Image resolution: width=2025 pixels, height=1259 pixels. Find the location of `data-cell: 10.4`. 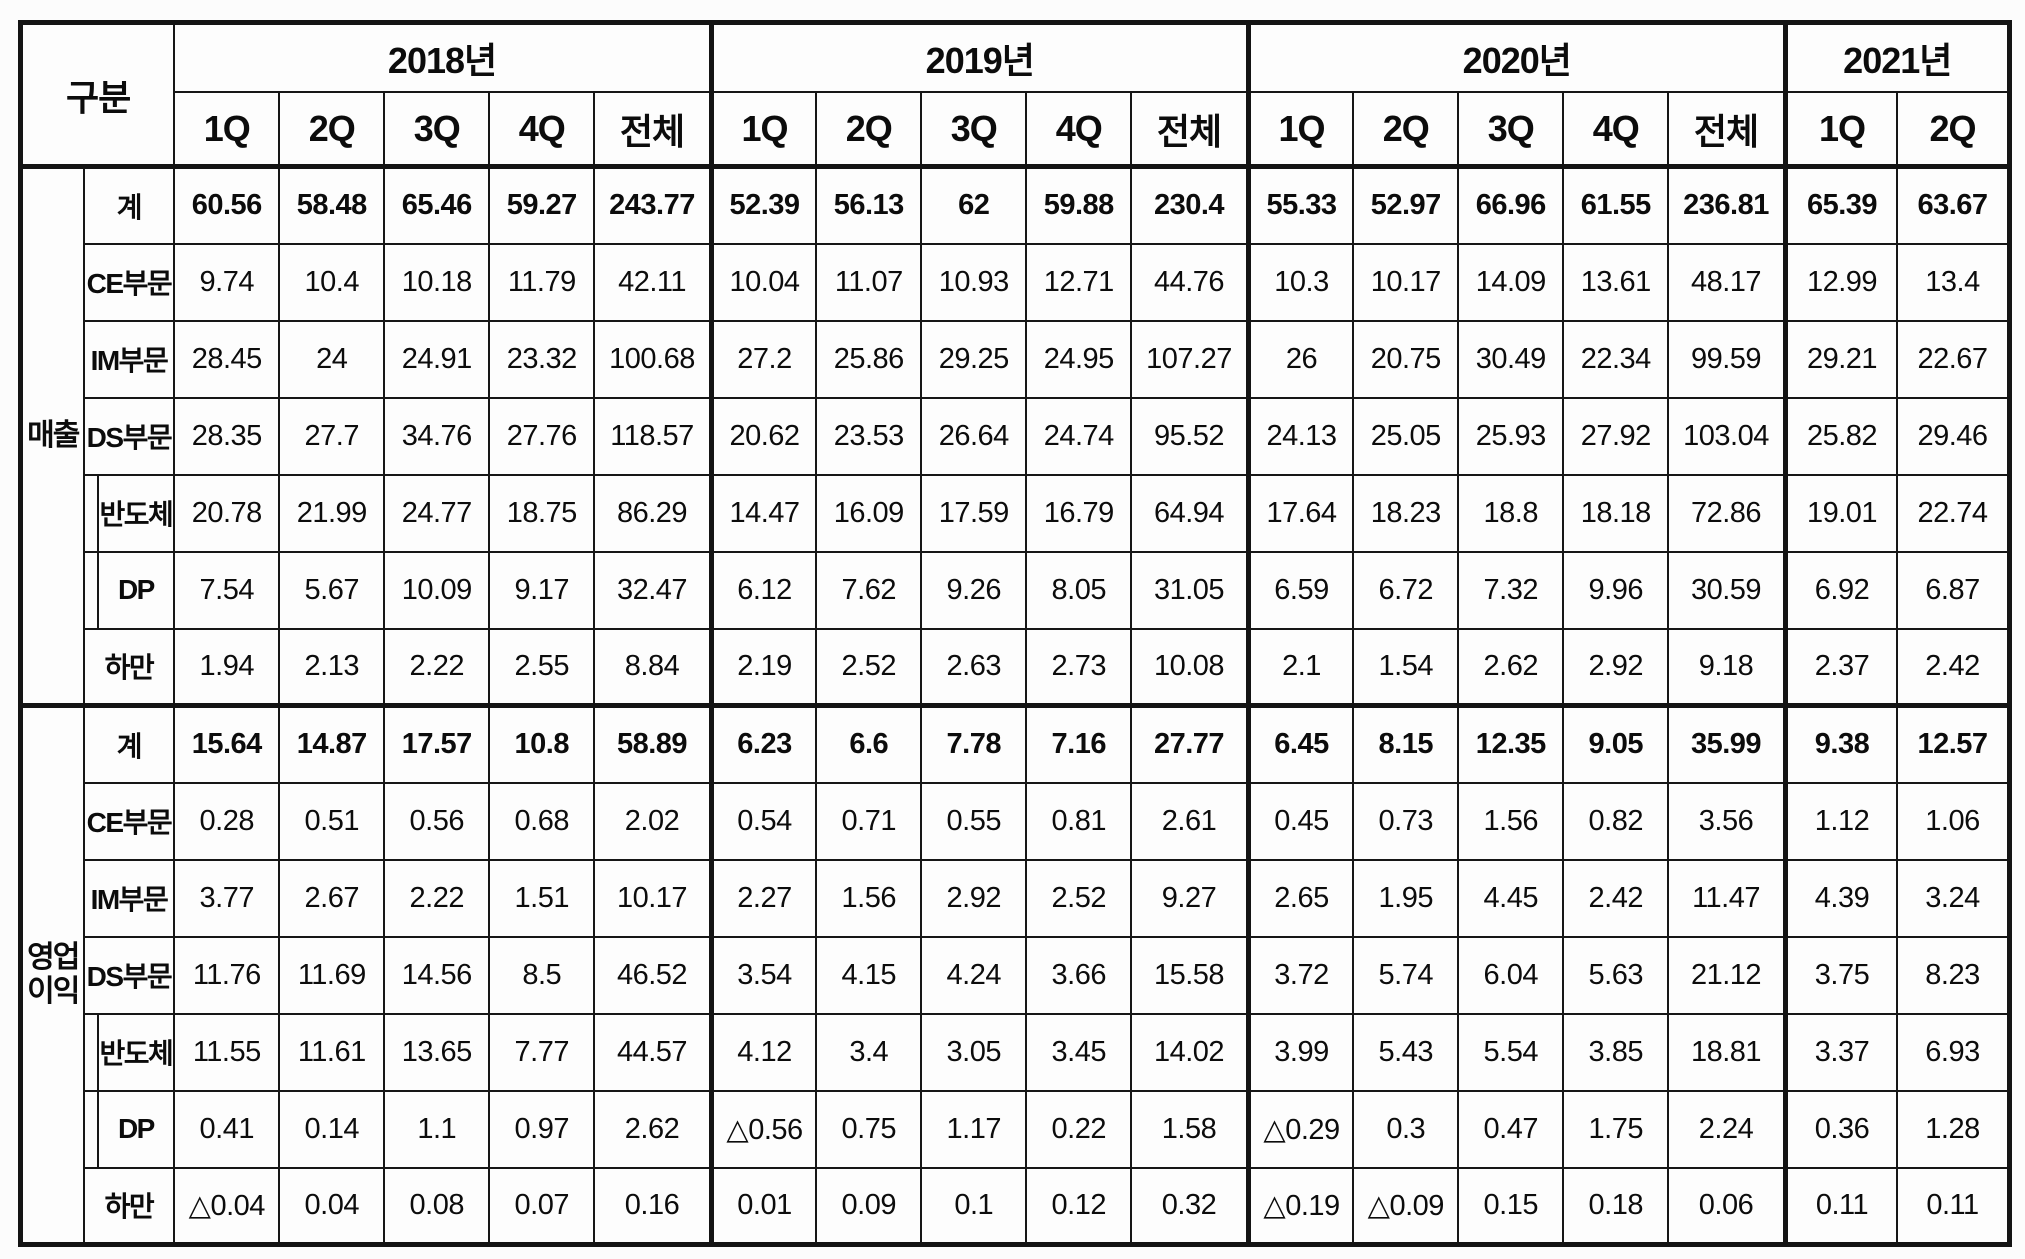

data-cell: 10.4 is located at coordinates (332, 282).